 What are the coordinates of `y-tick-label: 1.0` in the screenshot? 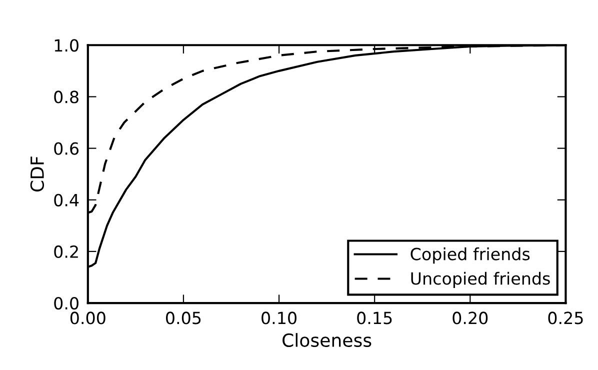 It's located at (66, 45).